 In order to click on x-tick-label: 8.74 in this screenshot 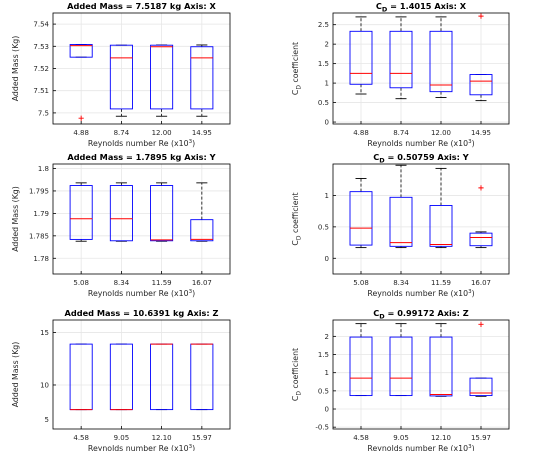, I will do `click(122, 133)`.